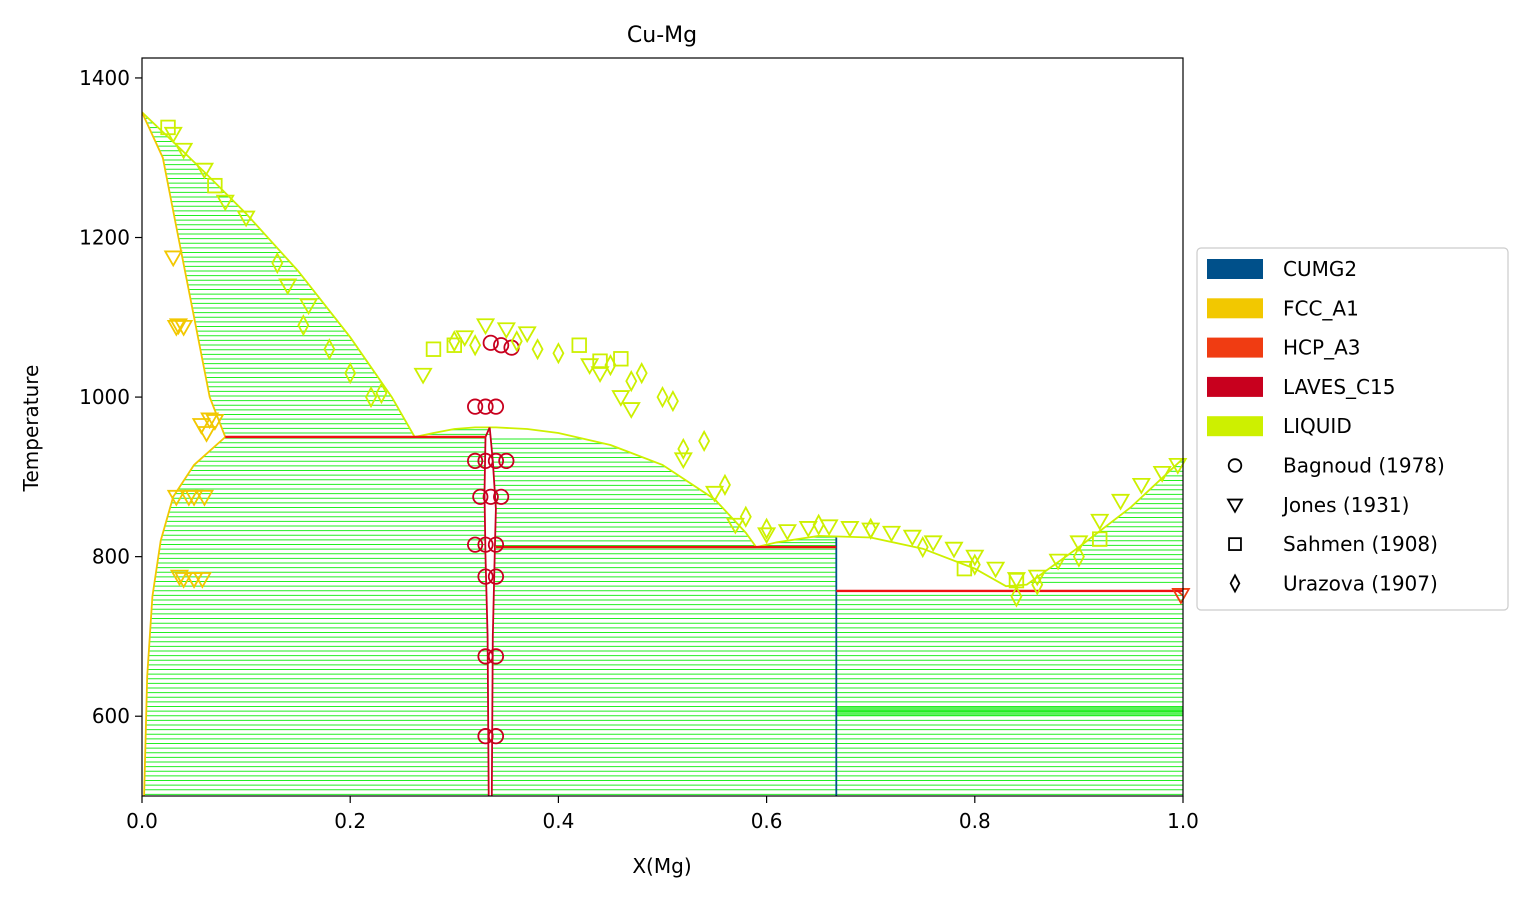 The height and width of the screenshot is (898, 1527). Describe the element at coordinates (110, 397) in the screenshot. I see `y-axis-ticks: 600 800 1000 1200 1400` at that location.